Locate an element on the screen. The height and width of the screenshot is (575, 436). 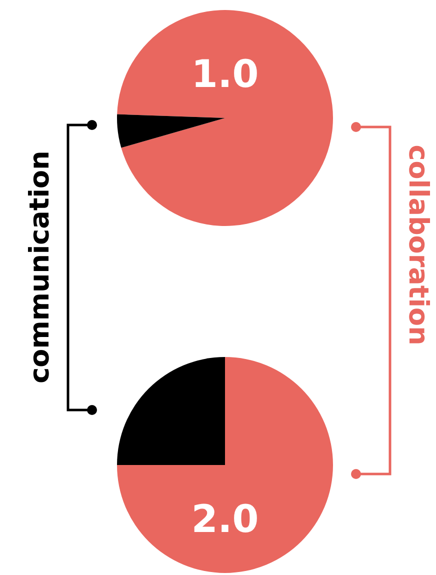
text: 2.0 is located at coordinates (225, 519).